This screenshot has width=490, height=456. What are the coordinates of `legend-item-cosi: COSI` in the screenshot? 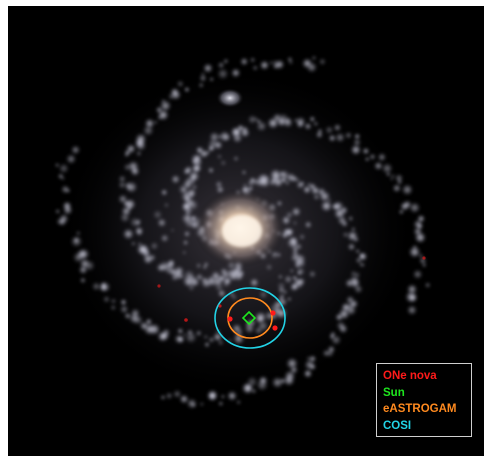 It's located at (397, 425).